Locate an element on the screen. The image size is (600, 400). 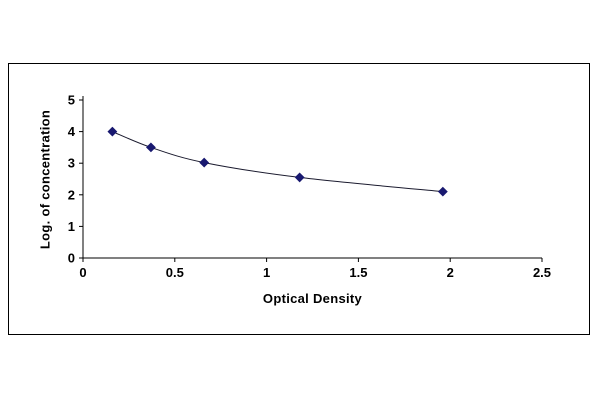
x-tick-label: 2.5 is located at coordinates (542, 272).